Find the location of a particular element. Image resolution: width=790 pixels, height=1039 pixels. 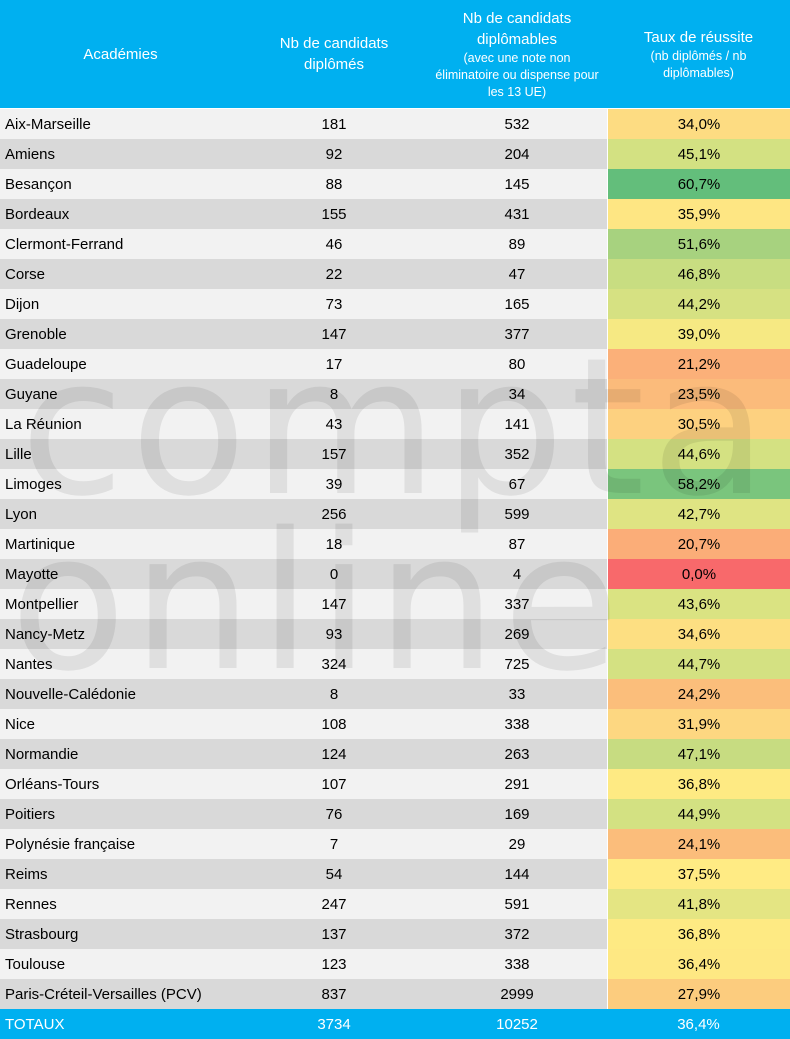

table-row: Dijon 73 165 44,2% is located at coordinates (395, 304).